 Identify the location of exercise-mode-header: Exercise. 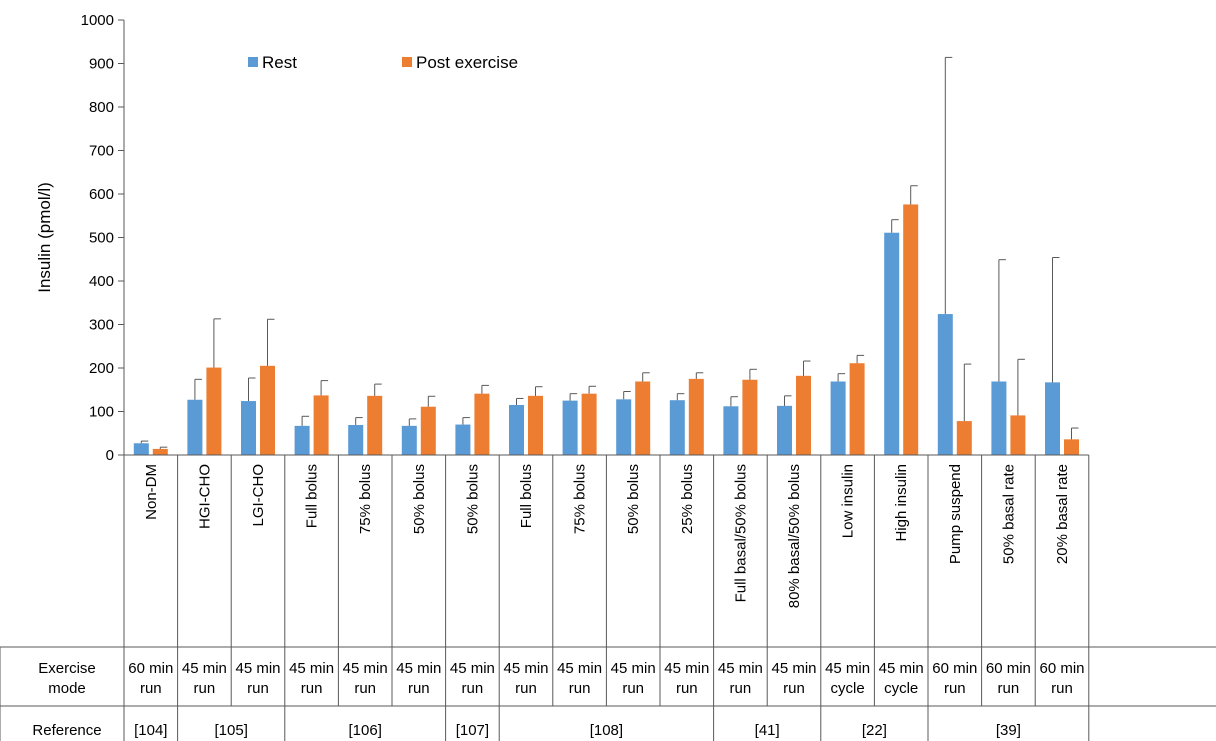
(67, 668).